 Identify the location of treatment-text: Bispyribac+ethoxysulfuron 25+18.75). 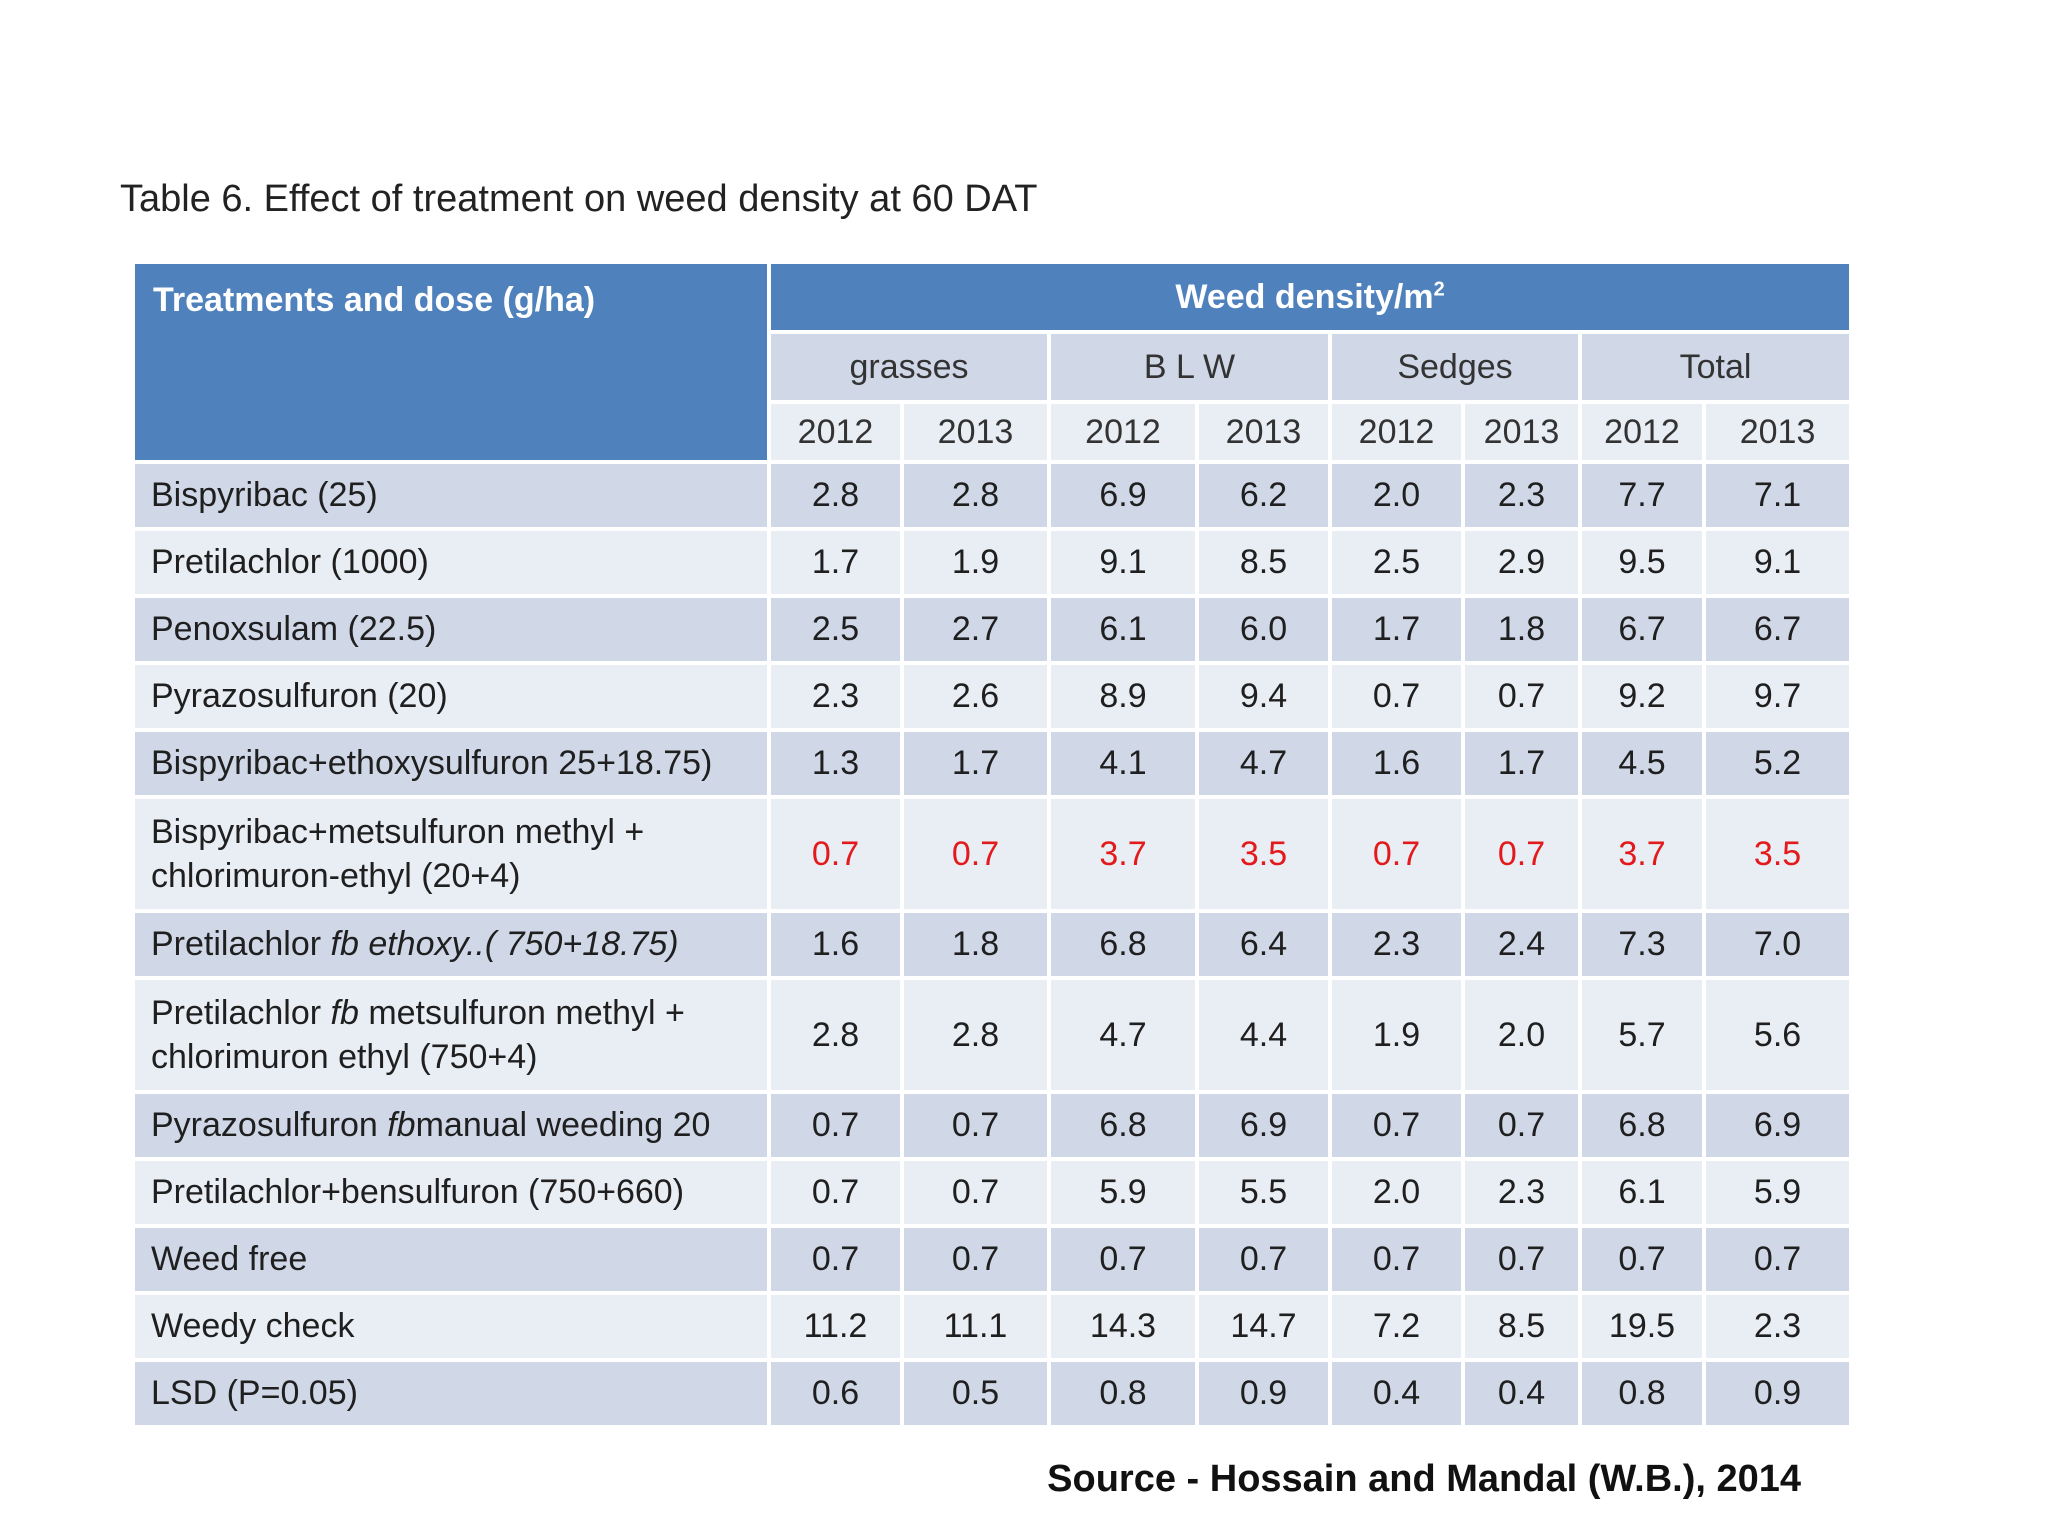
(432, 763).